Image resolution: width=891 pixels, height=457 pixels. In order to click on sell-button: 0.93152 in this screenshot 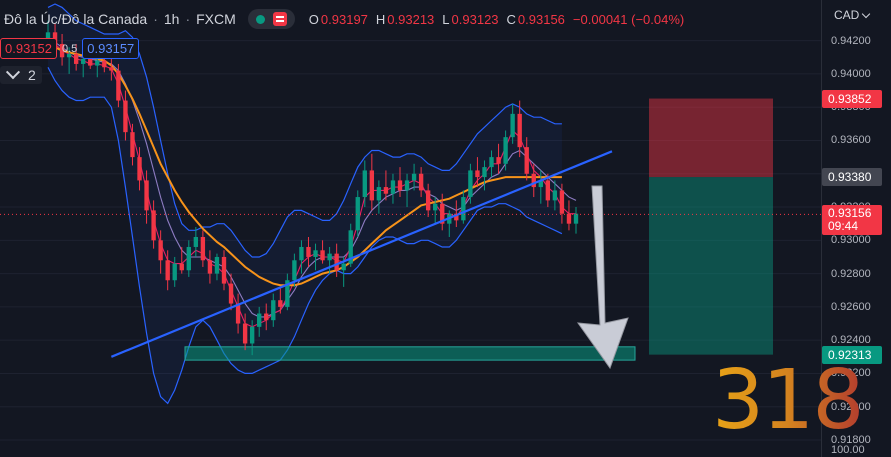, I will do `click(28, 48)`.